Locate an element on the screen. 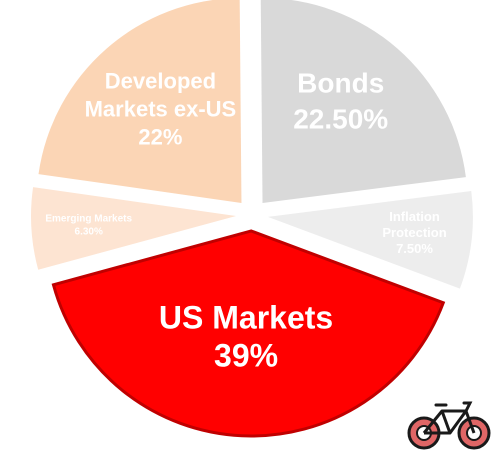 This screenshot has width=500, height=471. pie-slice-label-line: Emerging Markets is located at coordinates (88, 218).